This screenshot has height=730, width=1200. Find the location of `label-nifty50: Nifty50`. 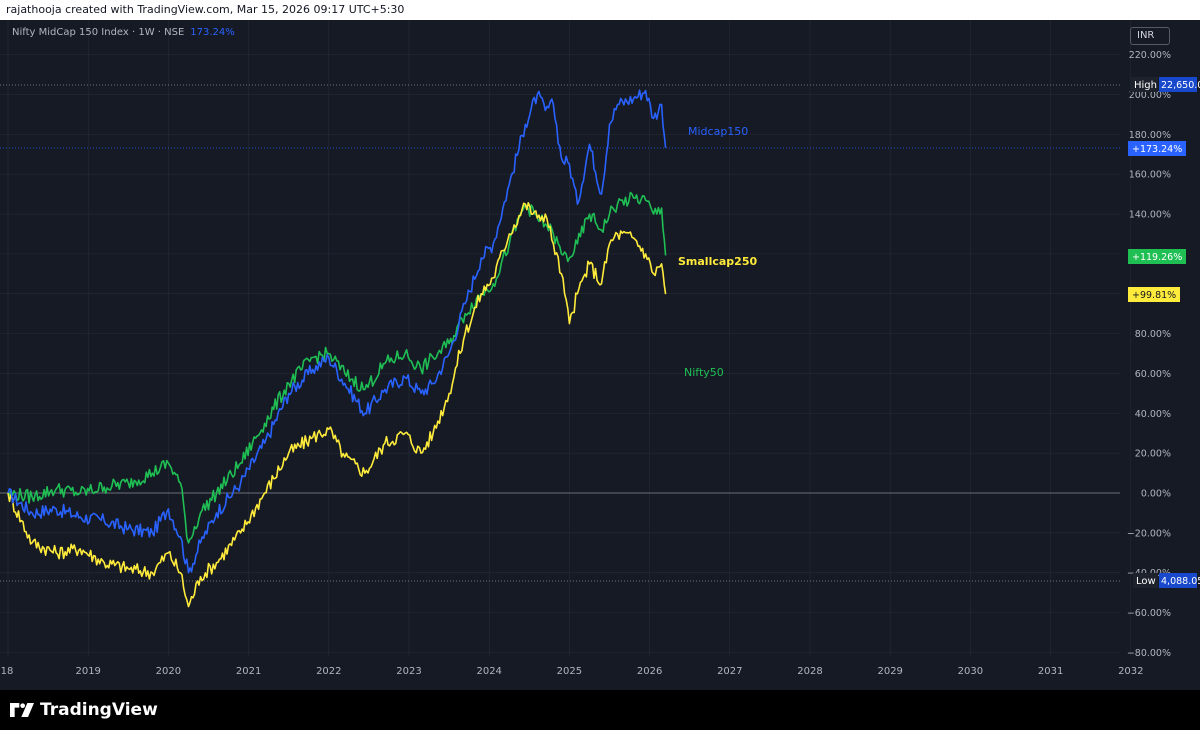

label-nifty50: Nifty50 is located at coordinates (704, 372).